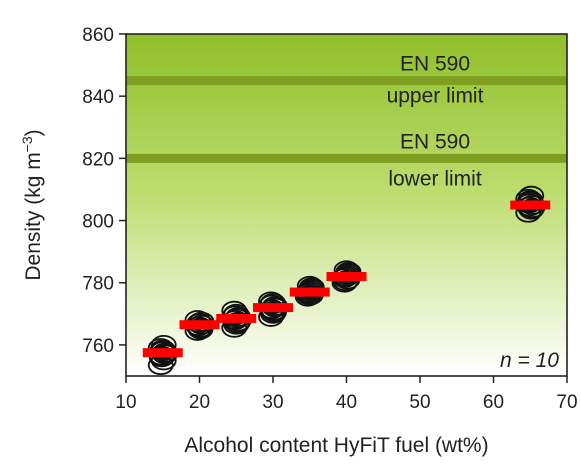 The image size is (581, 475). I want to click on x-tick-label: 70, so click(566, 402).